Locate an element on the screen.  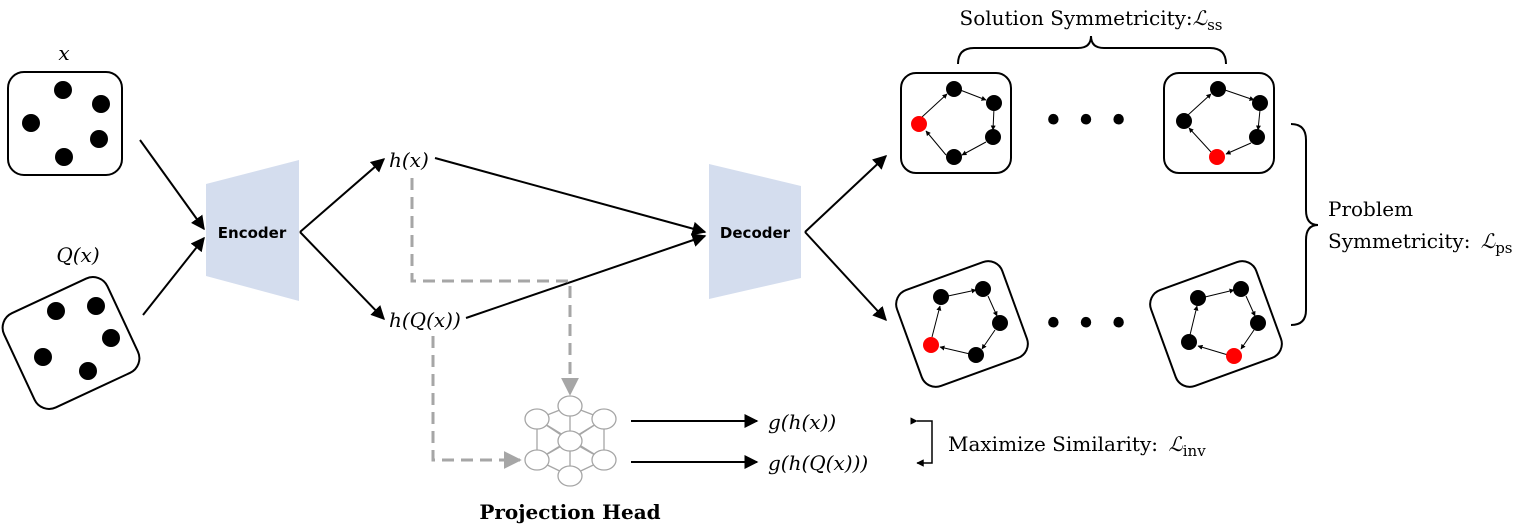
decoder-label: Decoder is located at coordinates (755, 233).